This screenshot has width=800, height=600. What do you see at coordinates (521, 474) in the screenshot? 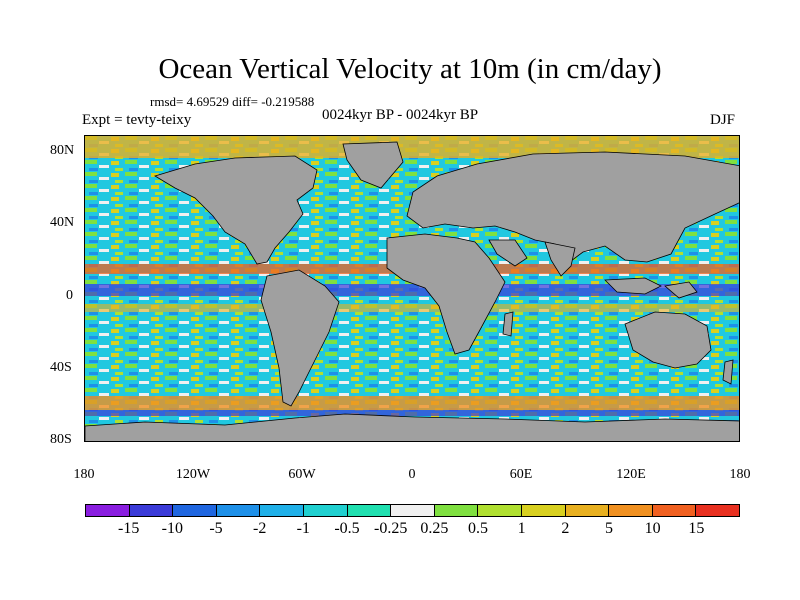
I see `lon-label-60e: 60E` at bounding box center [521, 474].